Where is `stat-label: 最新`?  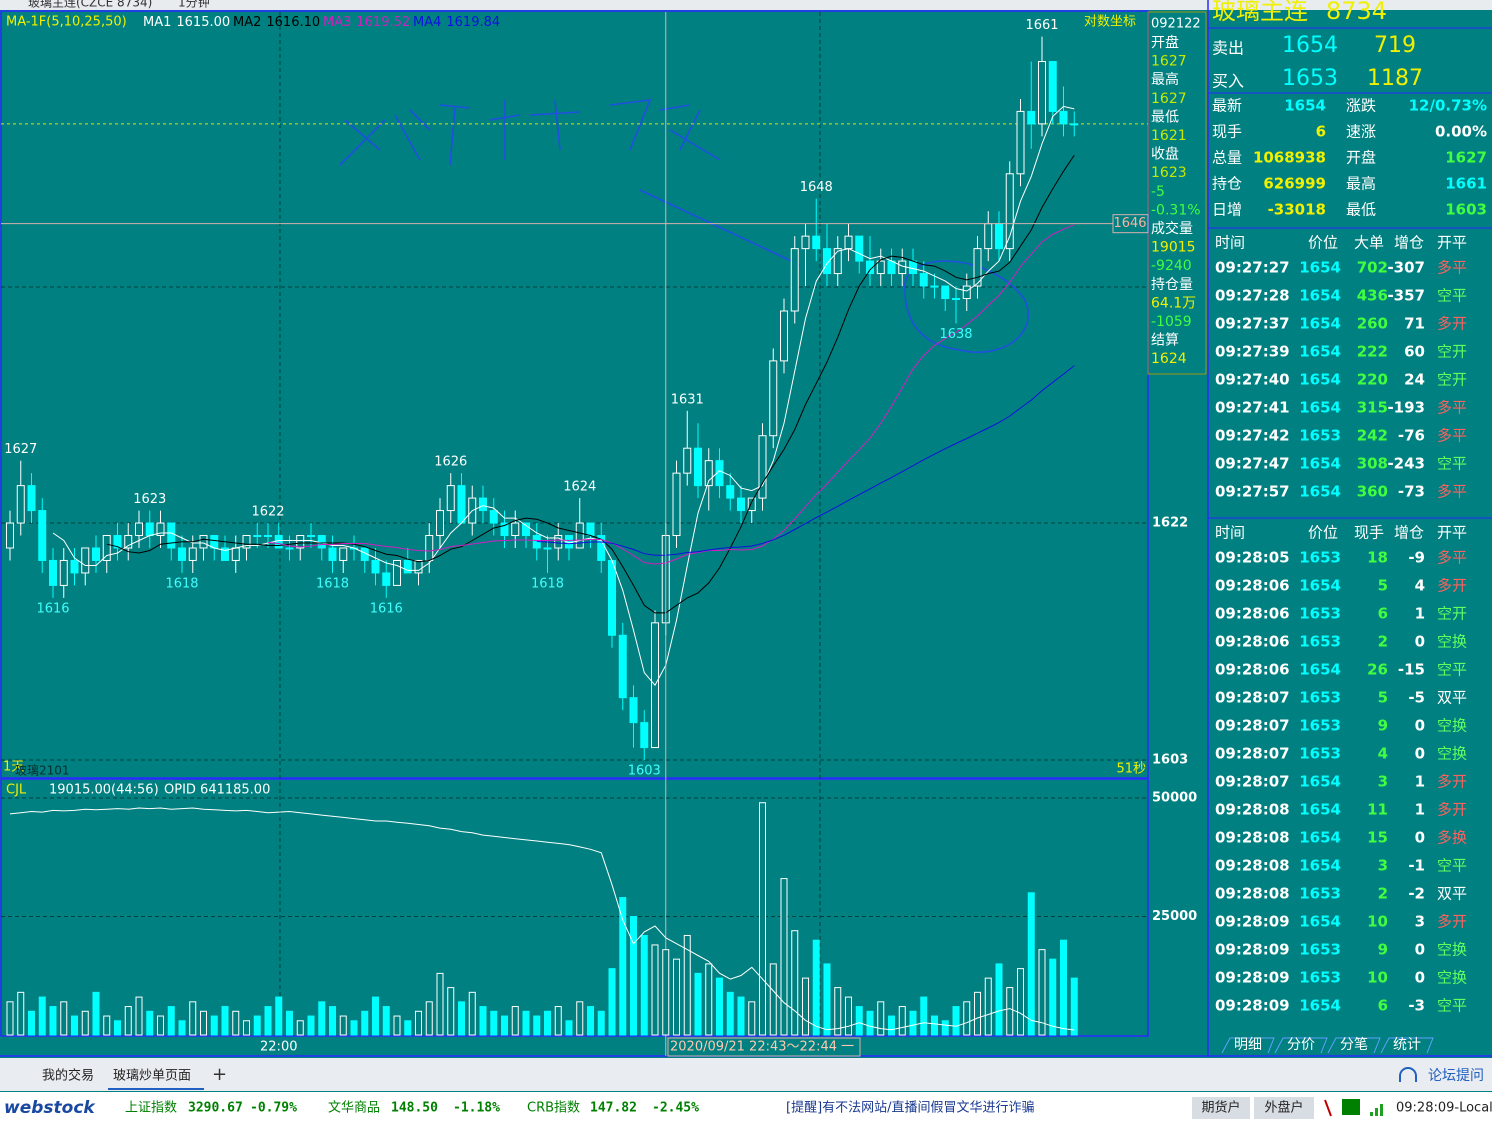 stat-label: 最新 is located at coordinates (1227, 106).